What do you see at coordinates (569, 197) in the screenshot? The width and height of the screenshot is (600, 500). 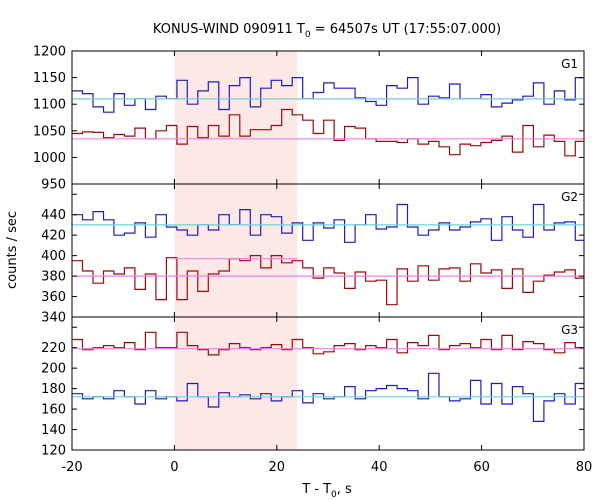 I see `panel-label-g2: G2` at bounding box center [569, 197].